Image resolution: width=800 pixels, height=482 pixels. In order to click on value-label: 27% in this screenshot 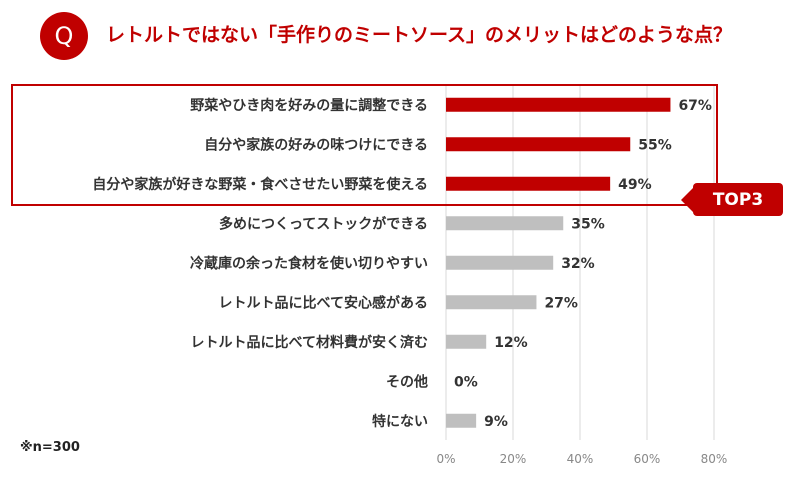, I will do `click(561, 303)`.